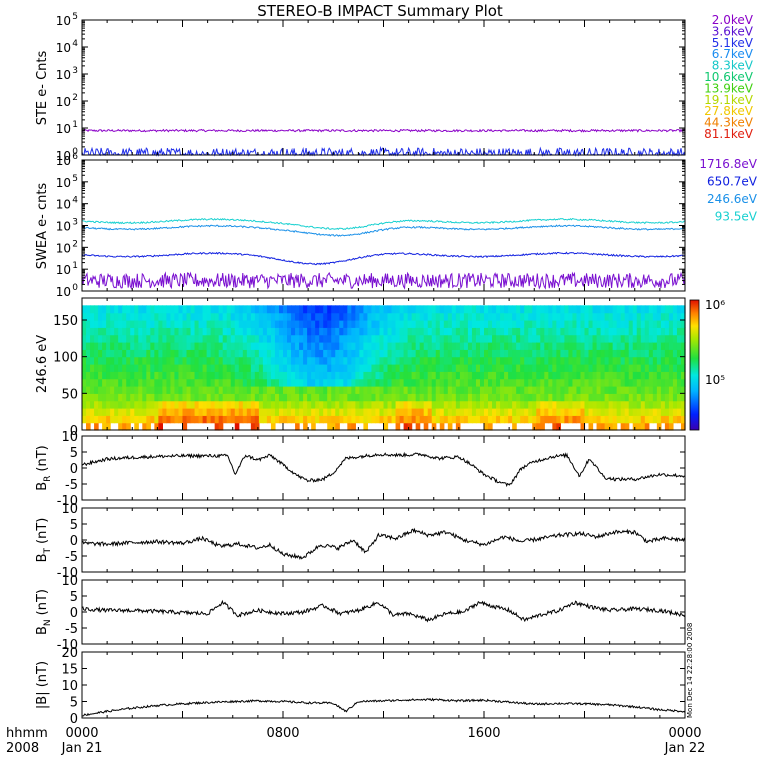 The height and width of the screenshot is (780, 780). I want to click on ste-tick-label: 10, so click(63, 156).